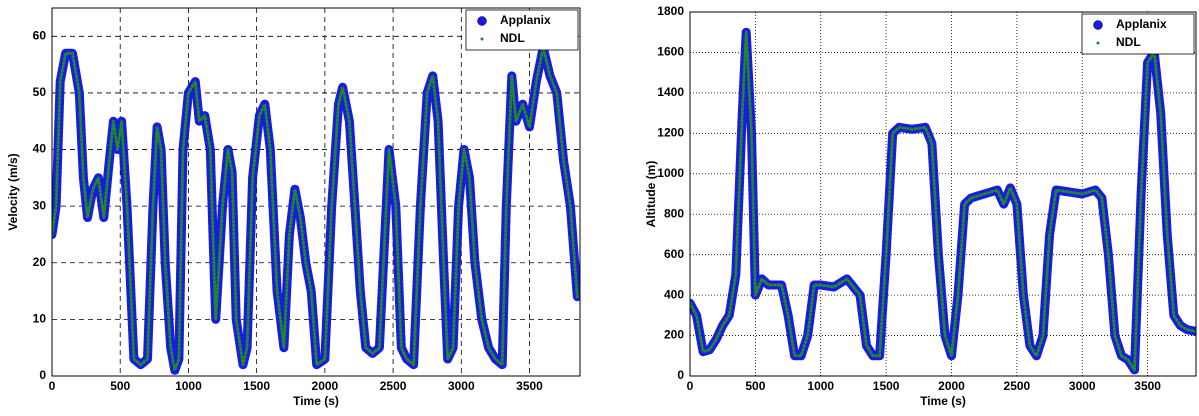 This screenshot has height=416, width=1199. Describe the element at coordinates (40, 262) in the screenshot. I see `y-tick-label: 20` at that location.